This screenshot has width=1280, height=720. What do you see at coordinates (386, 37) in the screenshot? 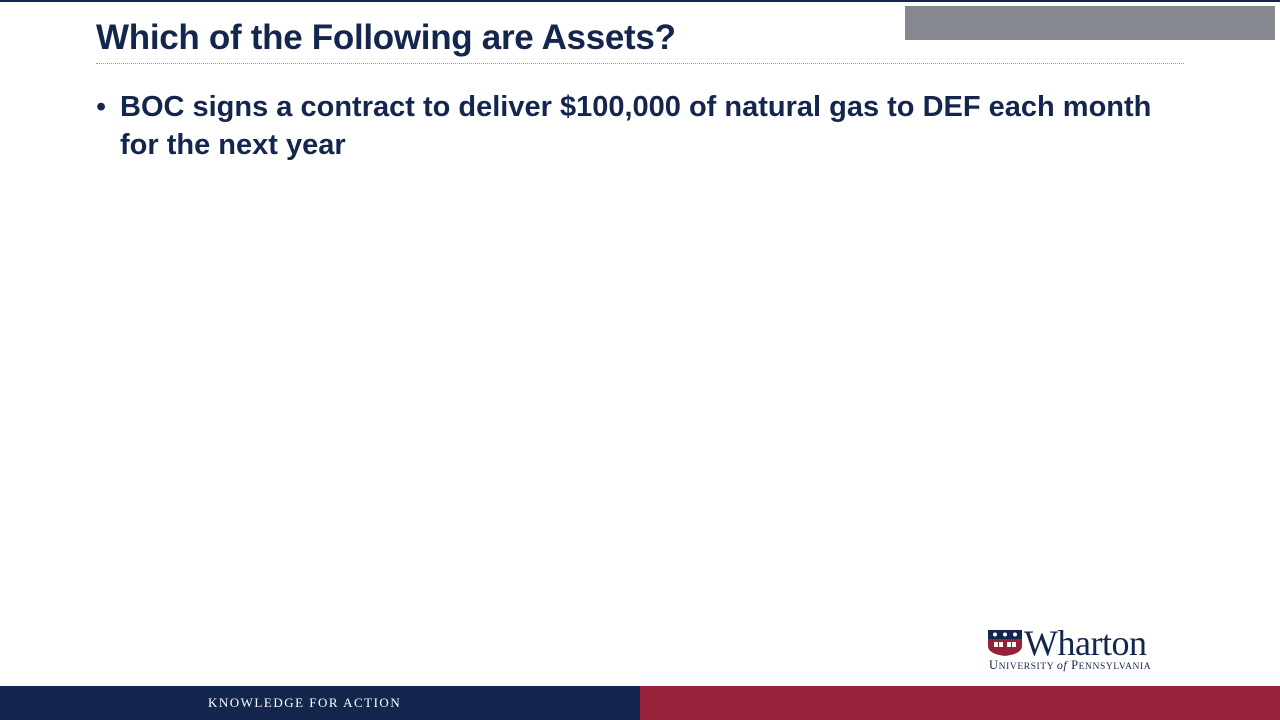
I see `slide-title: Which of the Following are Assets?` at bounding box center [386, 37].